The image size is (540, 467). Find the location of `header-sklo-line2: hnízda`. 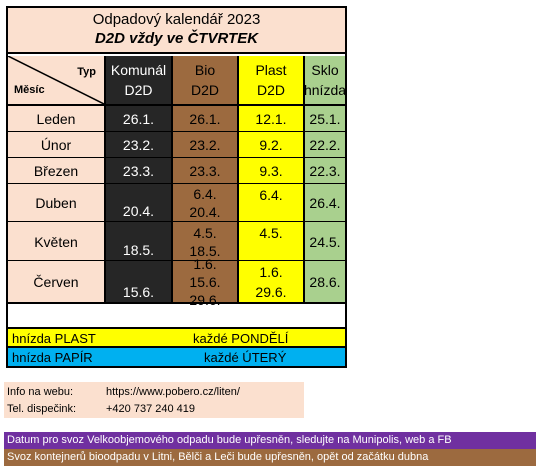

header-sklo-line2: hnízda is located at coordinates (325, 90).